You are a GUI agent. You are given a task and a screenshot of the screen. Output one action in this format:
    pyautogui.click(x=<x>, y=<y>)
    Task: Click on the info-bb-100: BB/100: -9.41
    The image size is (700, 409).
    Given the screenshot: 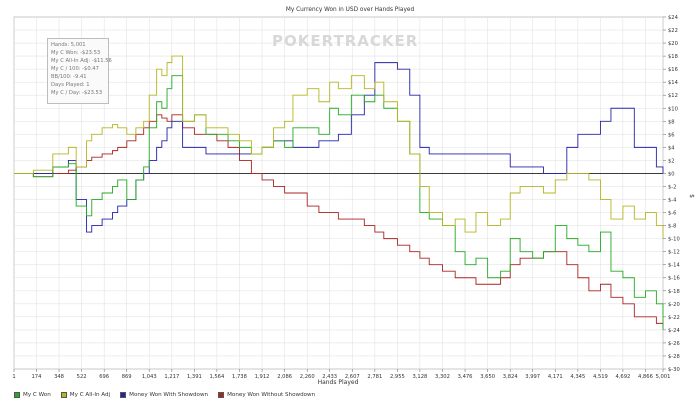 What is the action you would take?
    pyautogui.click(x=69, y=77)
    